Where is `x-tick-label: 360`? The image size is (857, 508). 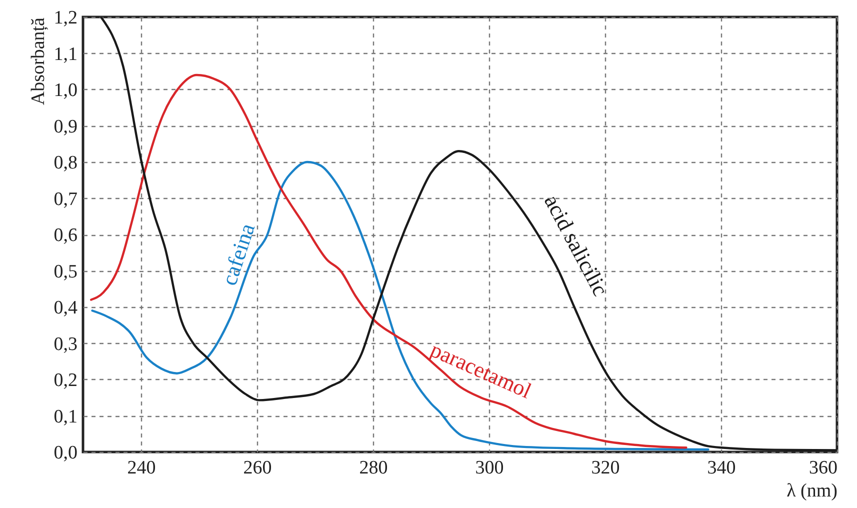 x-tick-label: 360 is located at coordinates (823, 468).